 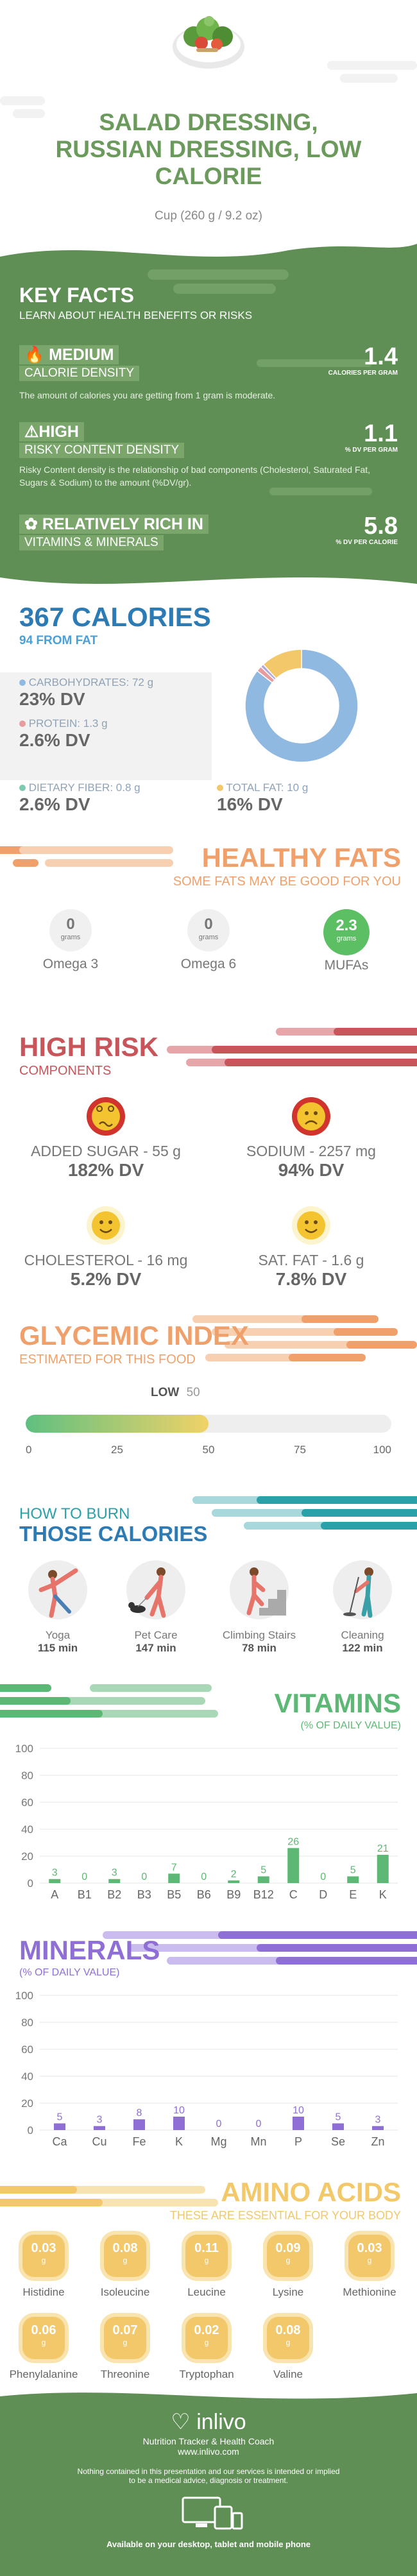 I want to click on amino-subtitle: THESE ARE ESSENTIAL FOR YOUR BODY, so click(x=285, y=2215).